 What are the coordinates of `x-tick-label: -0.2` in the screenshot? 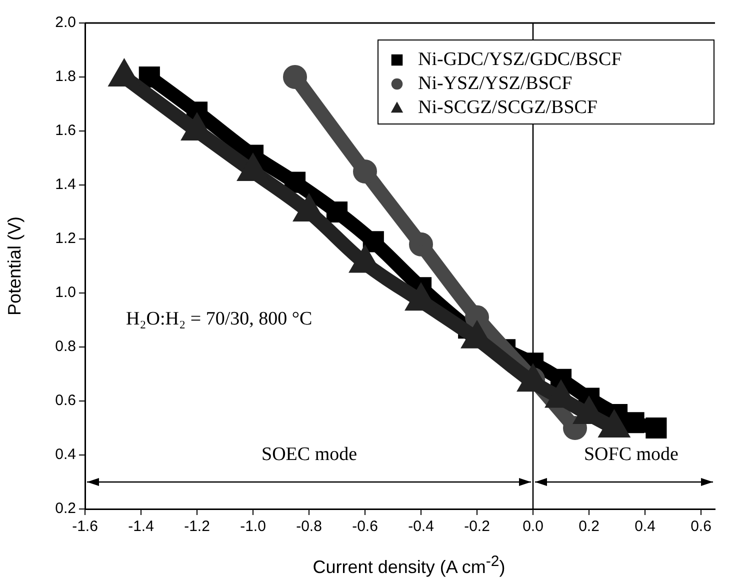 It's located at (477, 527).